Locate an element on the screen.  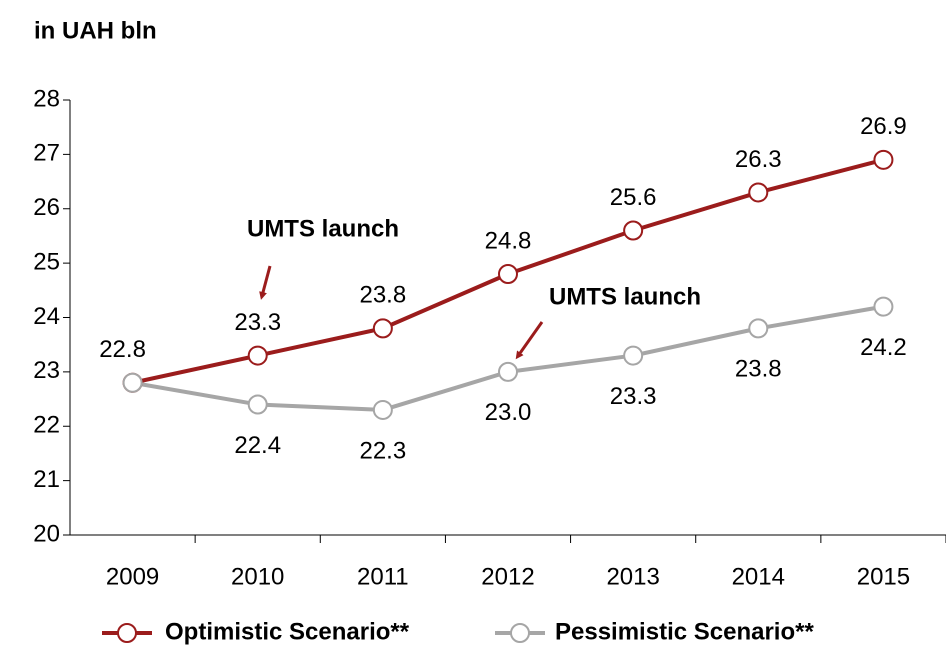
x-tick-label: 2013 is located at coordinates (632, 576).